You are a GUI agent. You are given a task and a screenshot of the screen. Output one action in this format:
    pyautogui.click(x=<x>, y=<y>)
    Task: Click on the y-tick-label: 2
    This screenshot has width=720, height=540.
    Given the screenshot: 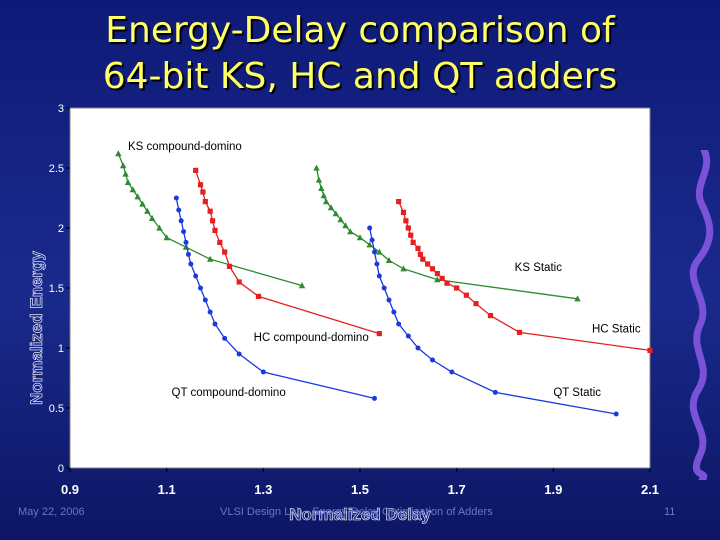 What is the action you would take?
    pyautogui.click(x=61, y=229)
    